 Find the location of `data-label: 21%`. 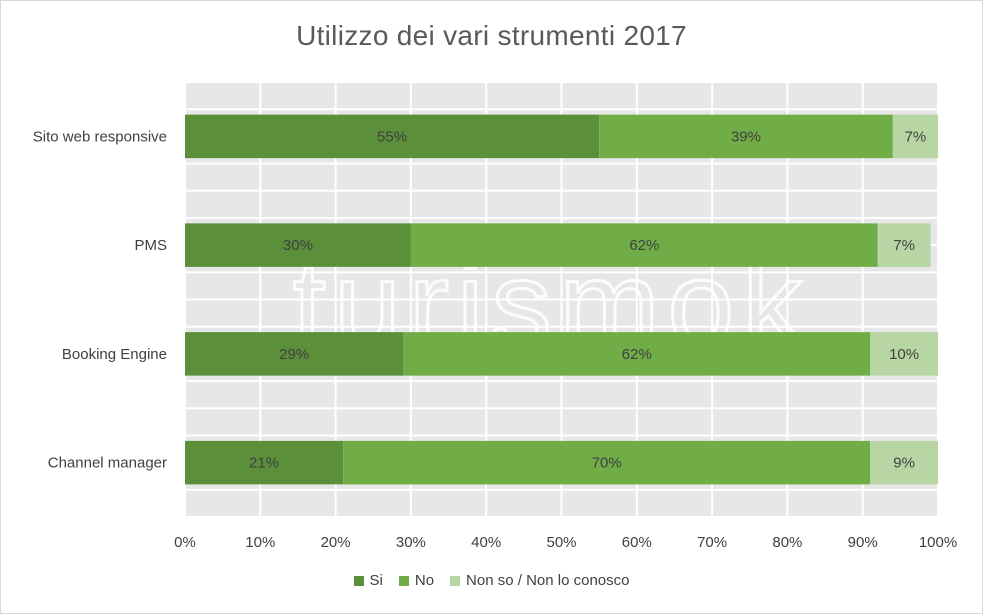

data-label: 21% is located at coordinates (264, 463).